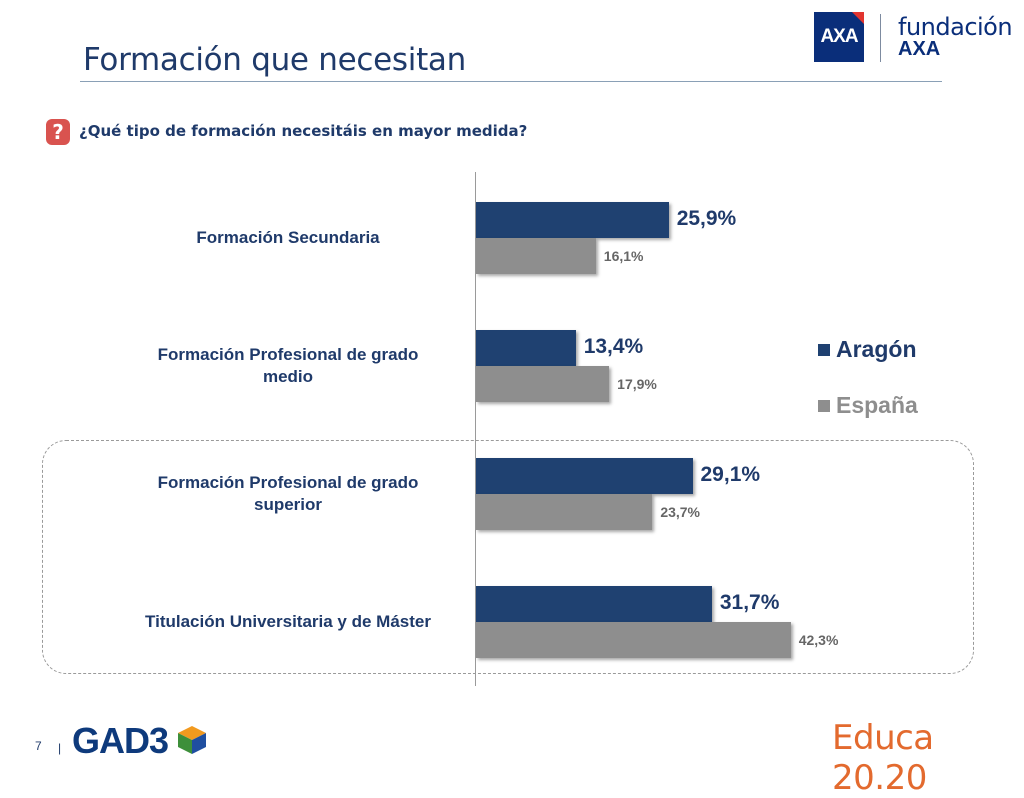 The height and width of the screenshot is (798, 1024). I want to click on axa-logo-mark: AXA, so click(839, 36).